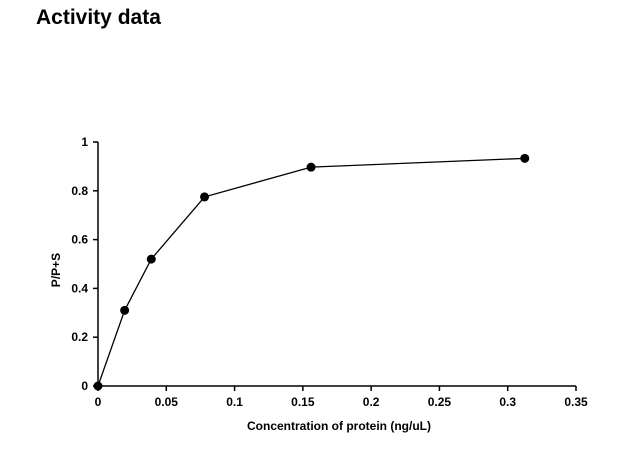  What do you see at coordinates (98, 402) in the screenshot?
I see `x-tick-label: 0` at bounding box center [98, 402].